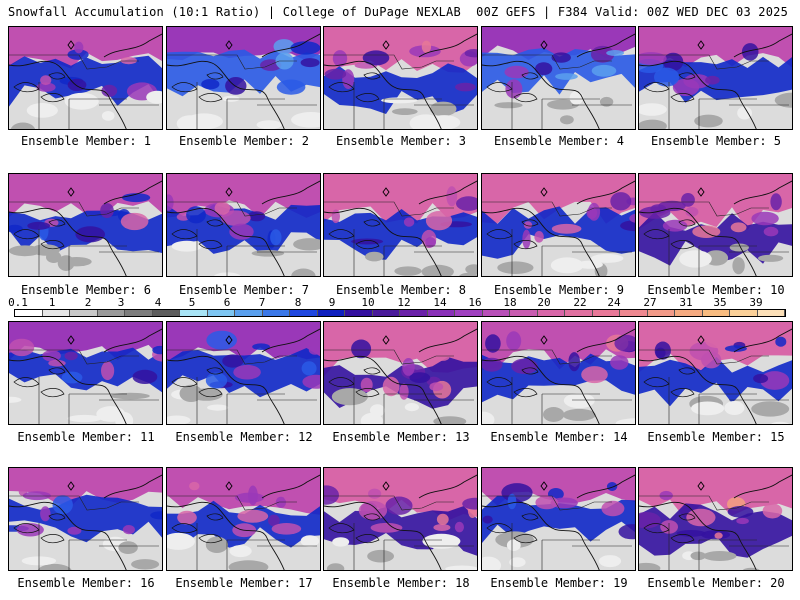 The image size is (800, 600). I want to click on member-caption: Ensemble Member: 1, so click(86, 141).